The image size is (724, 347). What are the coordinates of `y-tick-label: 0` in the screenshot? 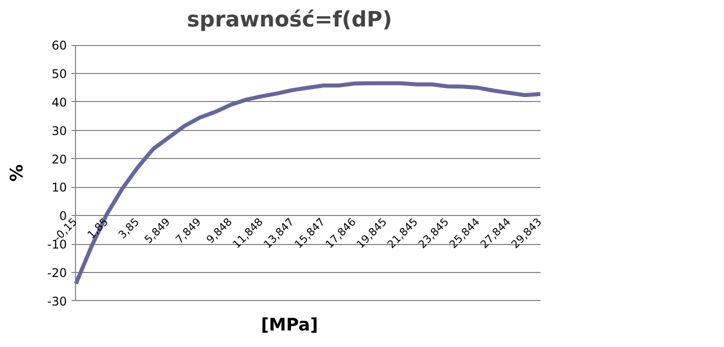 It's located at (63, 216).